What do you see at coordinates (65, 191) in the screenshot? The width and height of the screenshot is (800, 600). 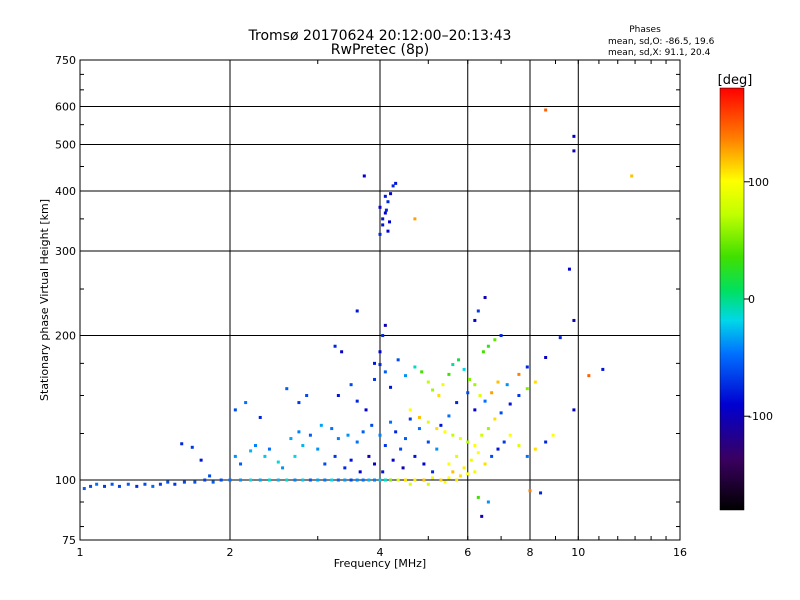 I see `y-tick-label: 400` at bounding box center [65, 191].